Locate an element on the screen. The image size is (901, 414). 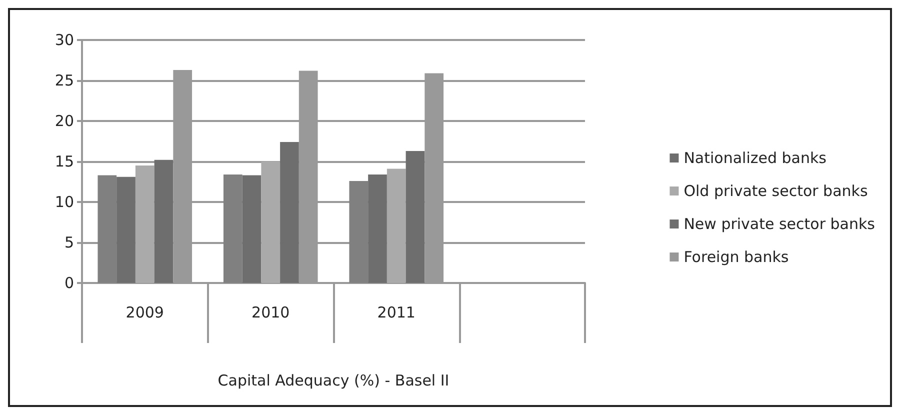
y-tick-label: 25 is located at coordinates (64, 81).